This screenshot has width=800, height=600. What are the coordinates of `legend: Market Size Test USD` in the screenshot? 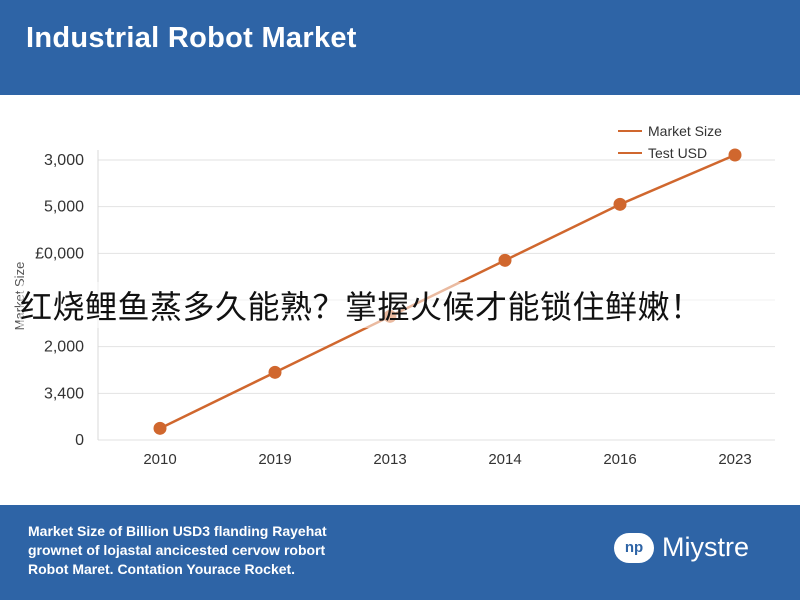 It's located at (670, 142).